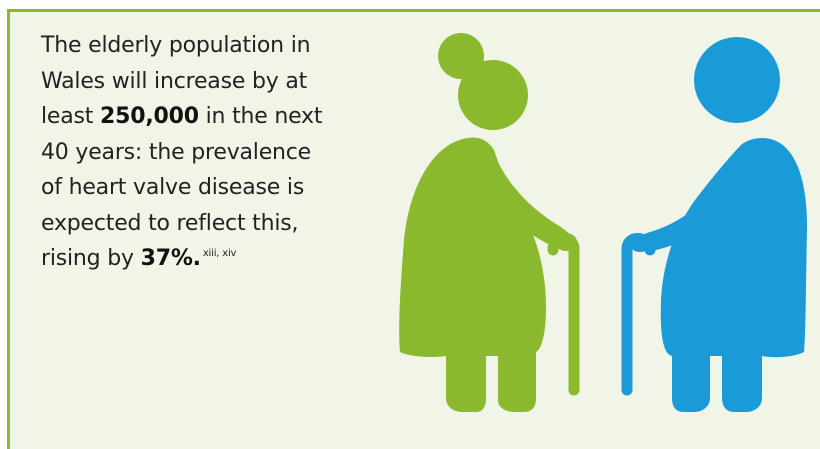 The image size is (820, 449). I want to click on statement-line-2: Wales will increase by at, so click(174, 81).